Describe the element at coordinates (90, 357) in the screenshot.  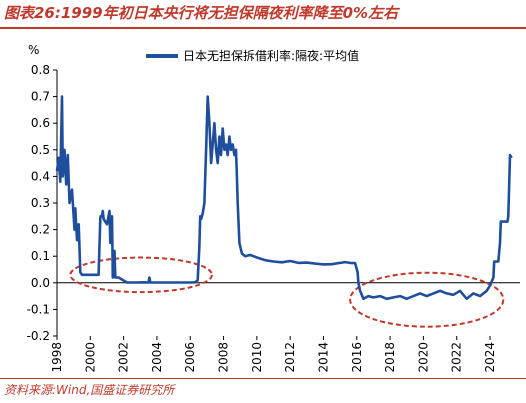
I see `x-tick-label: 2000` at that location.